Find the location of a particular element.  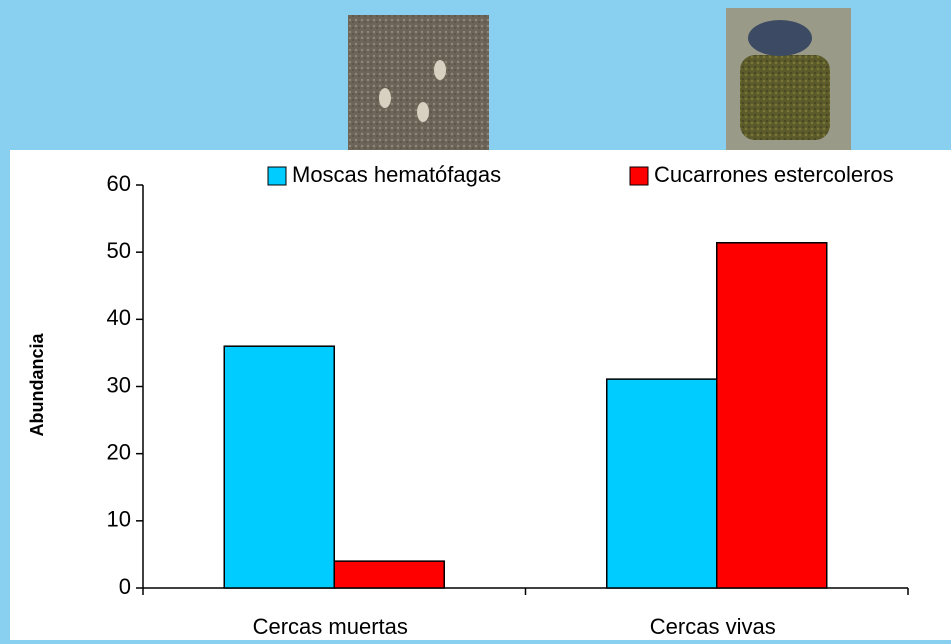

photo-beetle-body is located at coordinates (780, 38).